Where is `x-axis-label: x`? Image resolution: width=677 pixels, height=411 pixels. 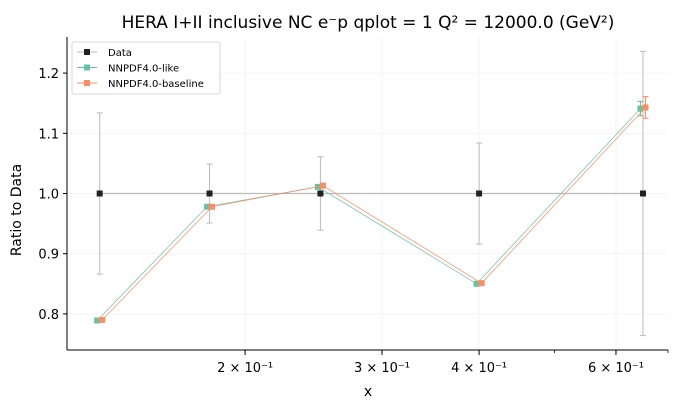 x-axis-label: x is located at coordinates (368, 392).